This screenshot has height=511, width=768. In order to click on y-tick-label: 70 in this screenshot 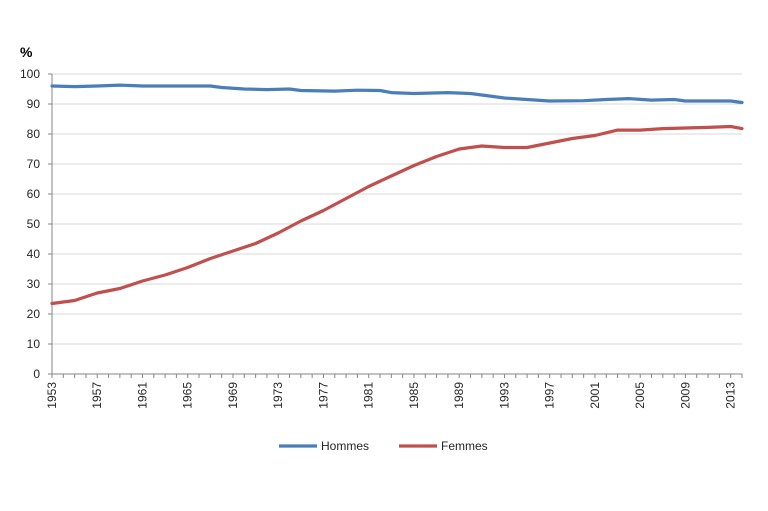, I will do `click(34, 164)`.